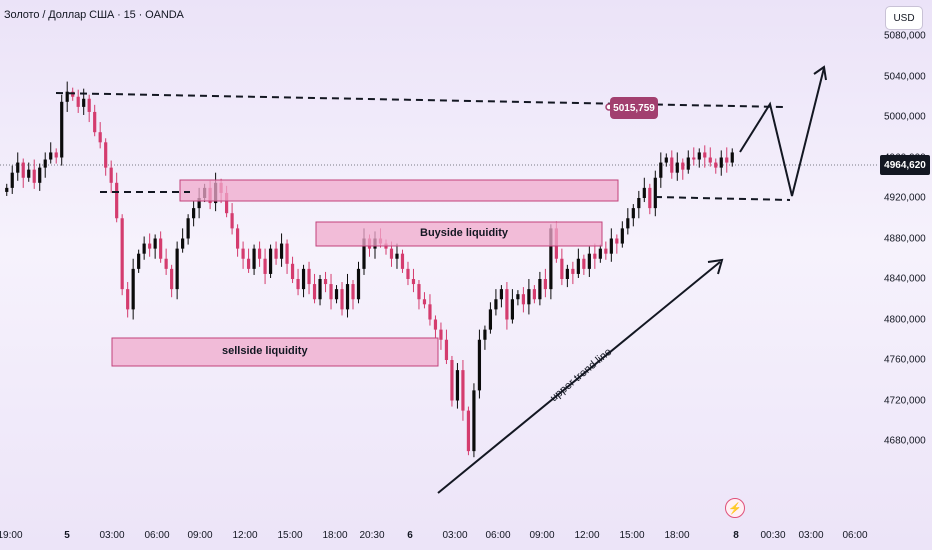  Describe the element at coordinates (904, 18) in the screenshot. I see `currency-button: USD` at that location.